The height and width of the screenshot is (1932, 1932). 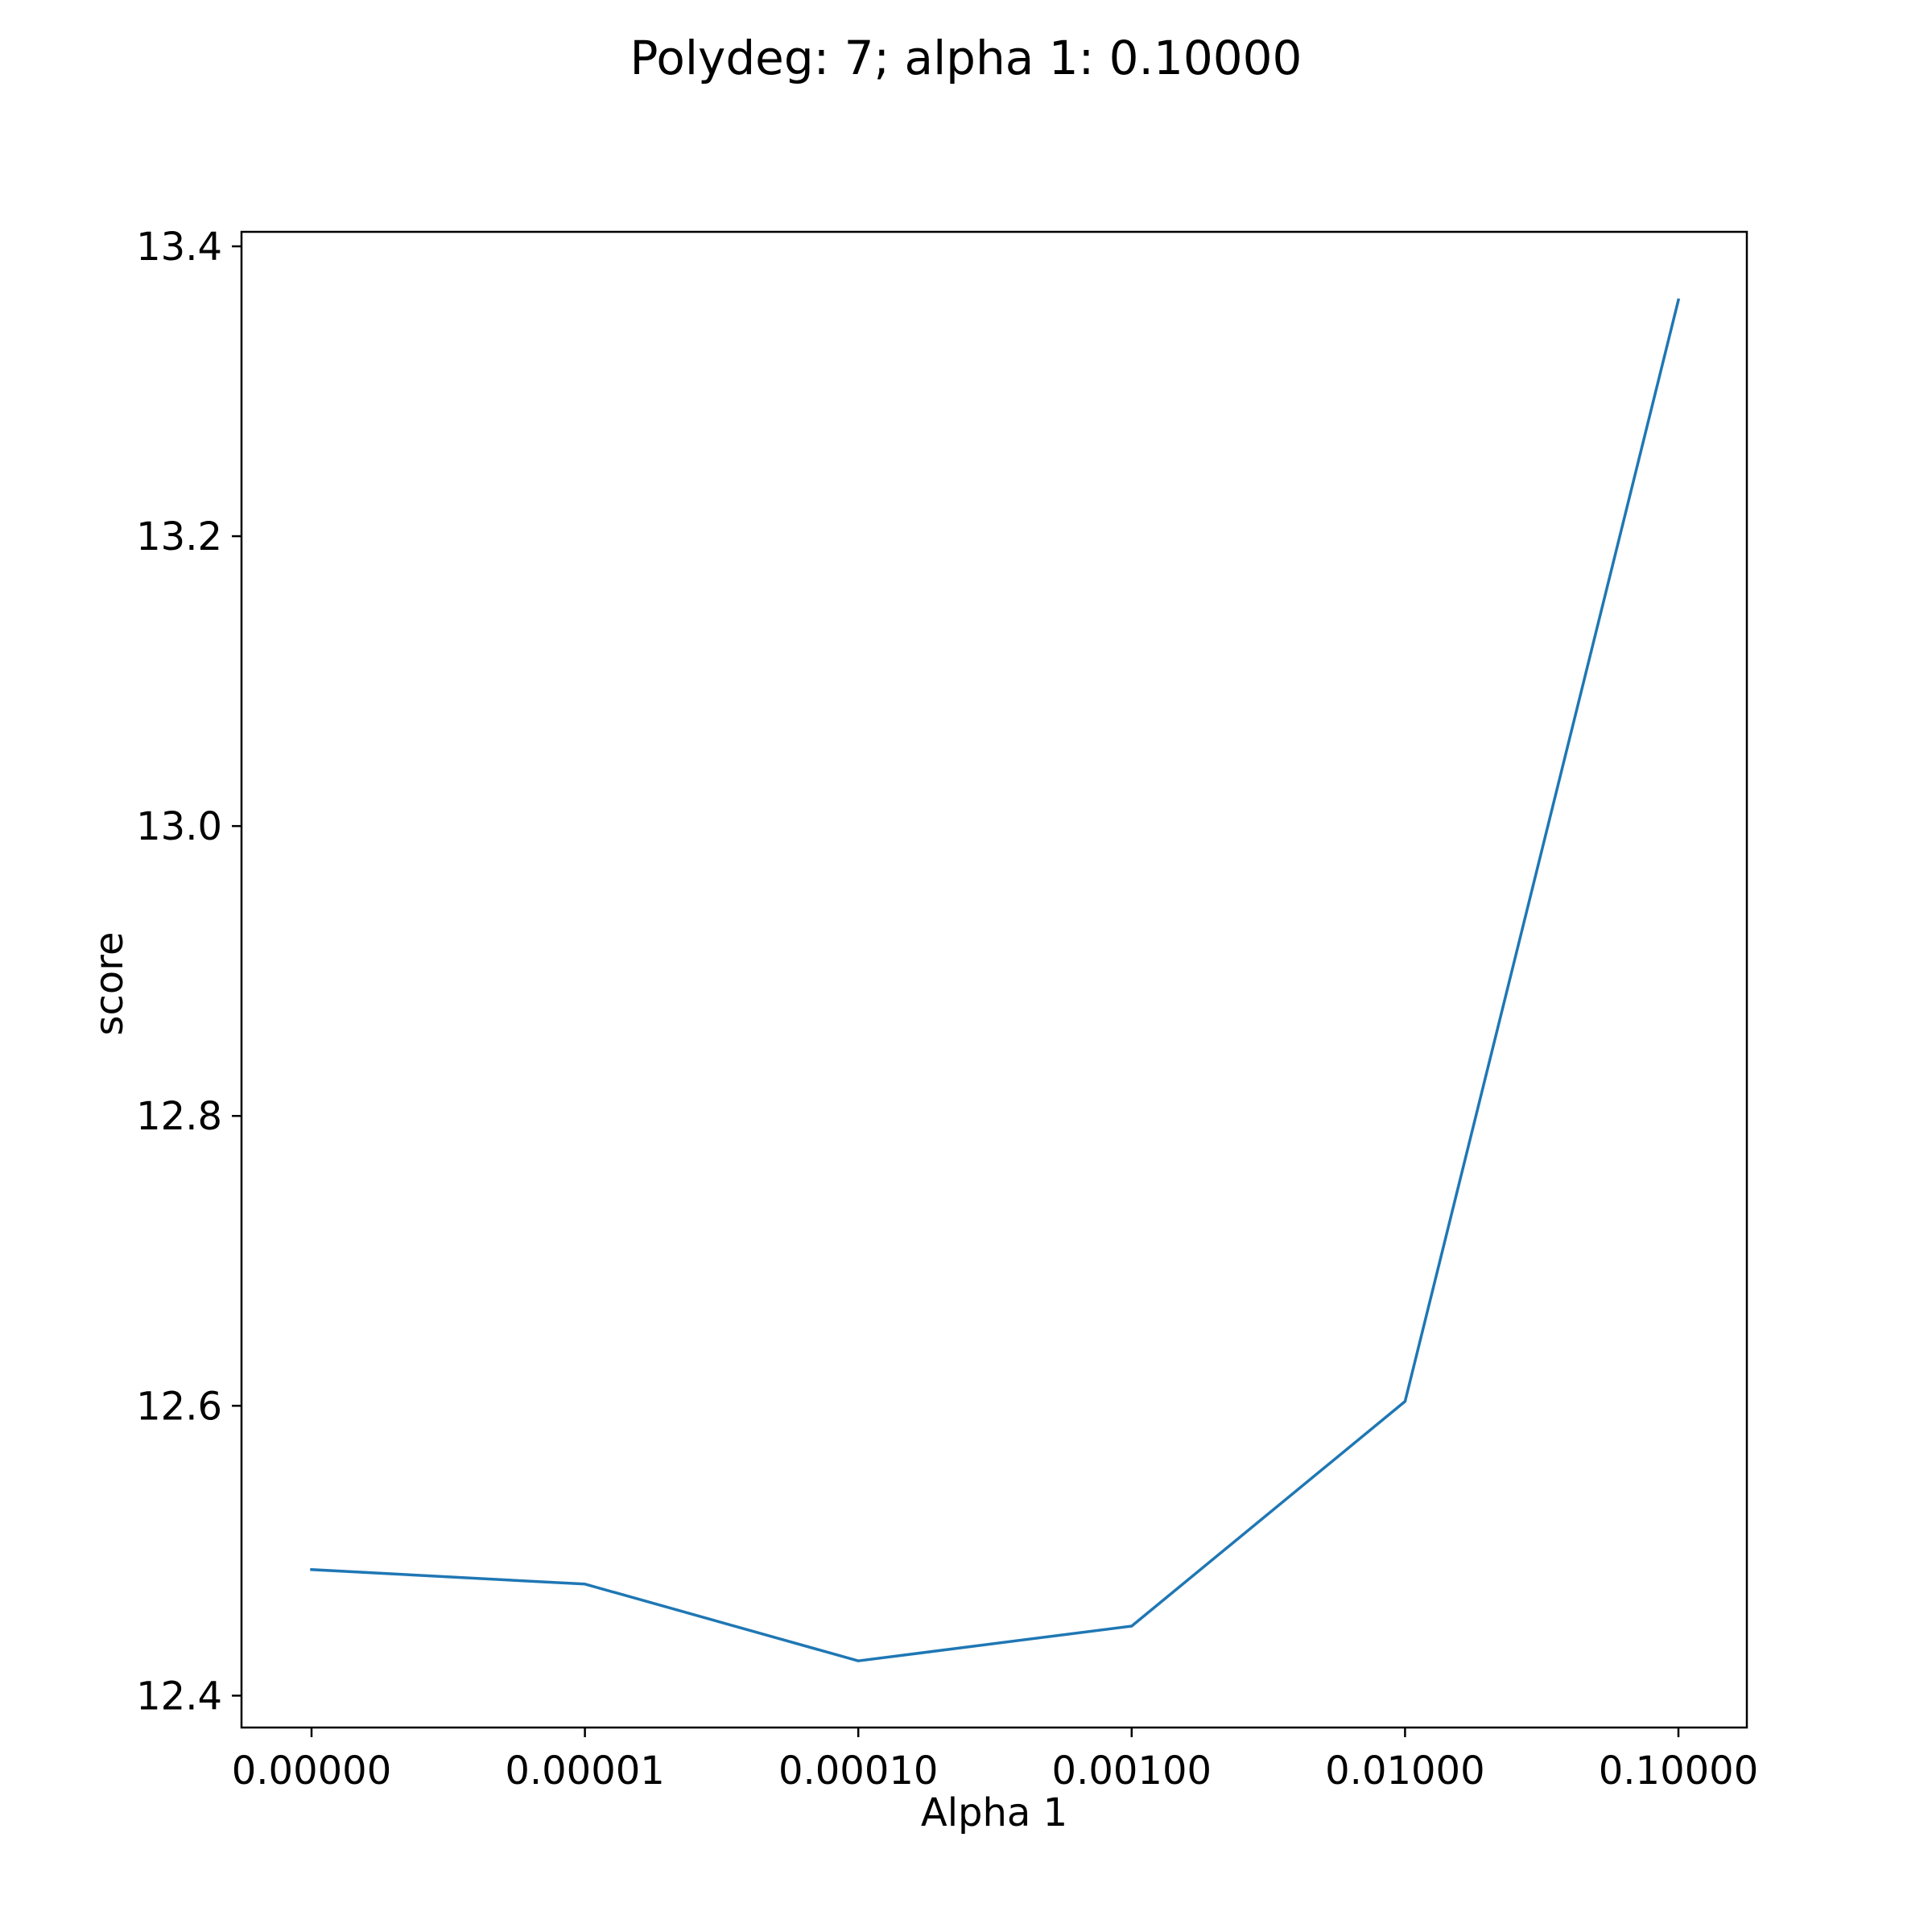 What do you see at coordinates (858, 1771) in the screenshot?
I see `x-tick-label: 0.00010` at bounding box center [858, 1771].